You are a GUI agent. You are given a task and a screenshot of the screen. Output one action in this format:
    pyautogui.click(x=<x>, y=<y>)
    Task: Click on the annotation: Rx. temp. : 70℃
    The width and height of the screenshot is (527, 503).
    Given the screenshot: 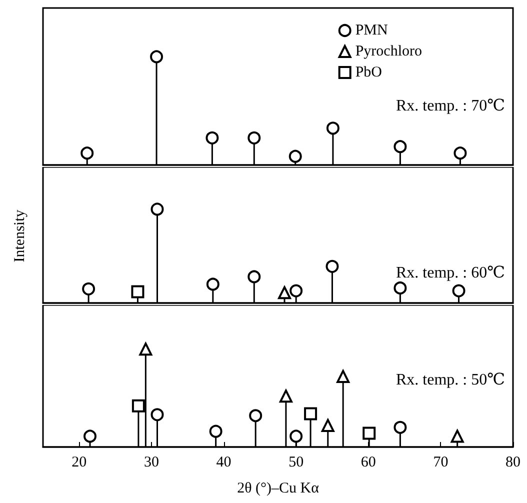 What is the action you would take?
    pyautogui.click(x=451, y=106)
    